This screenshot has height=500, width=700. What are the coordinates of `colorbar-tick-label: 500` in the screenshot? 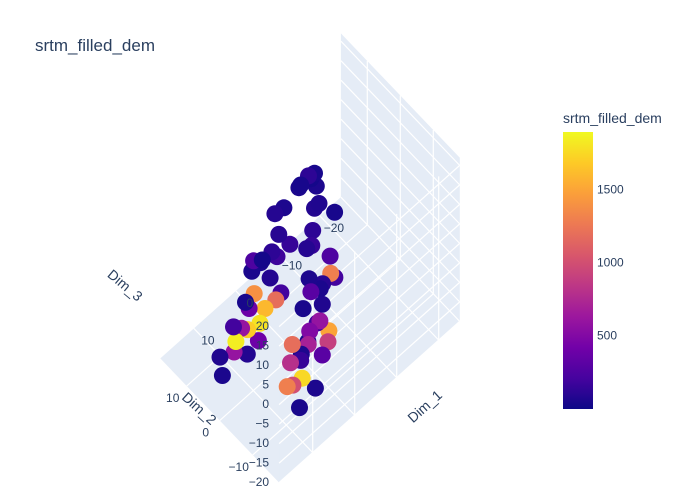 It's located at (607, 335).